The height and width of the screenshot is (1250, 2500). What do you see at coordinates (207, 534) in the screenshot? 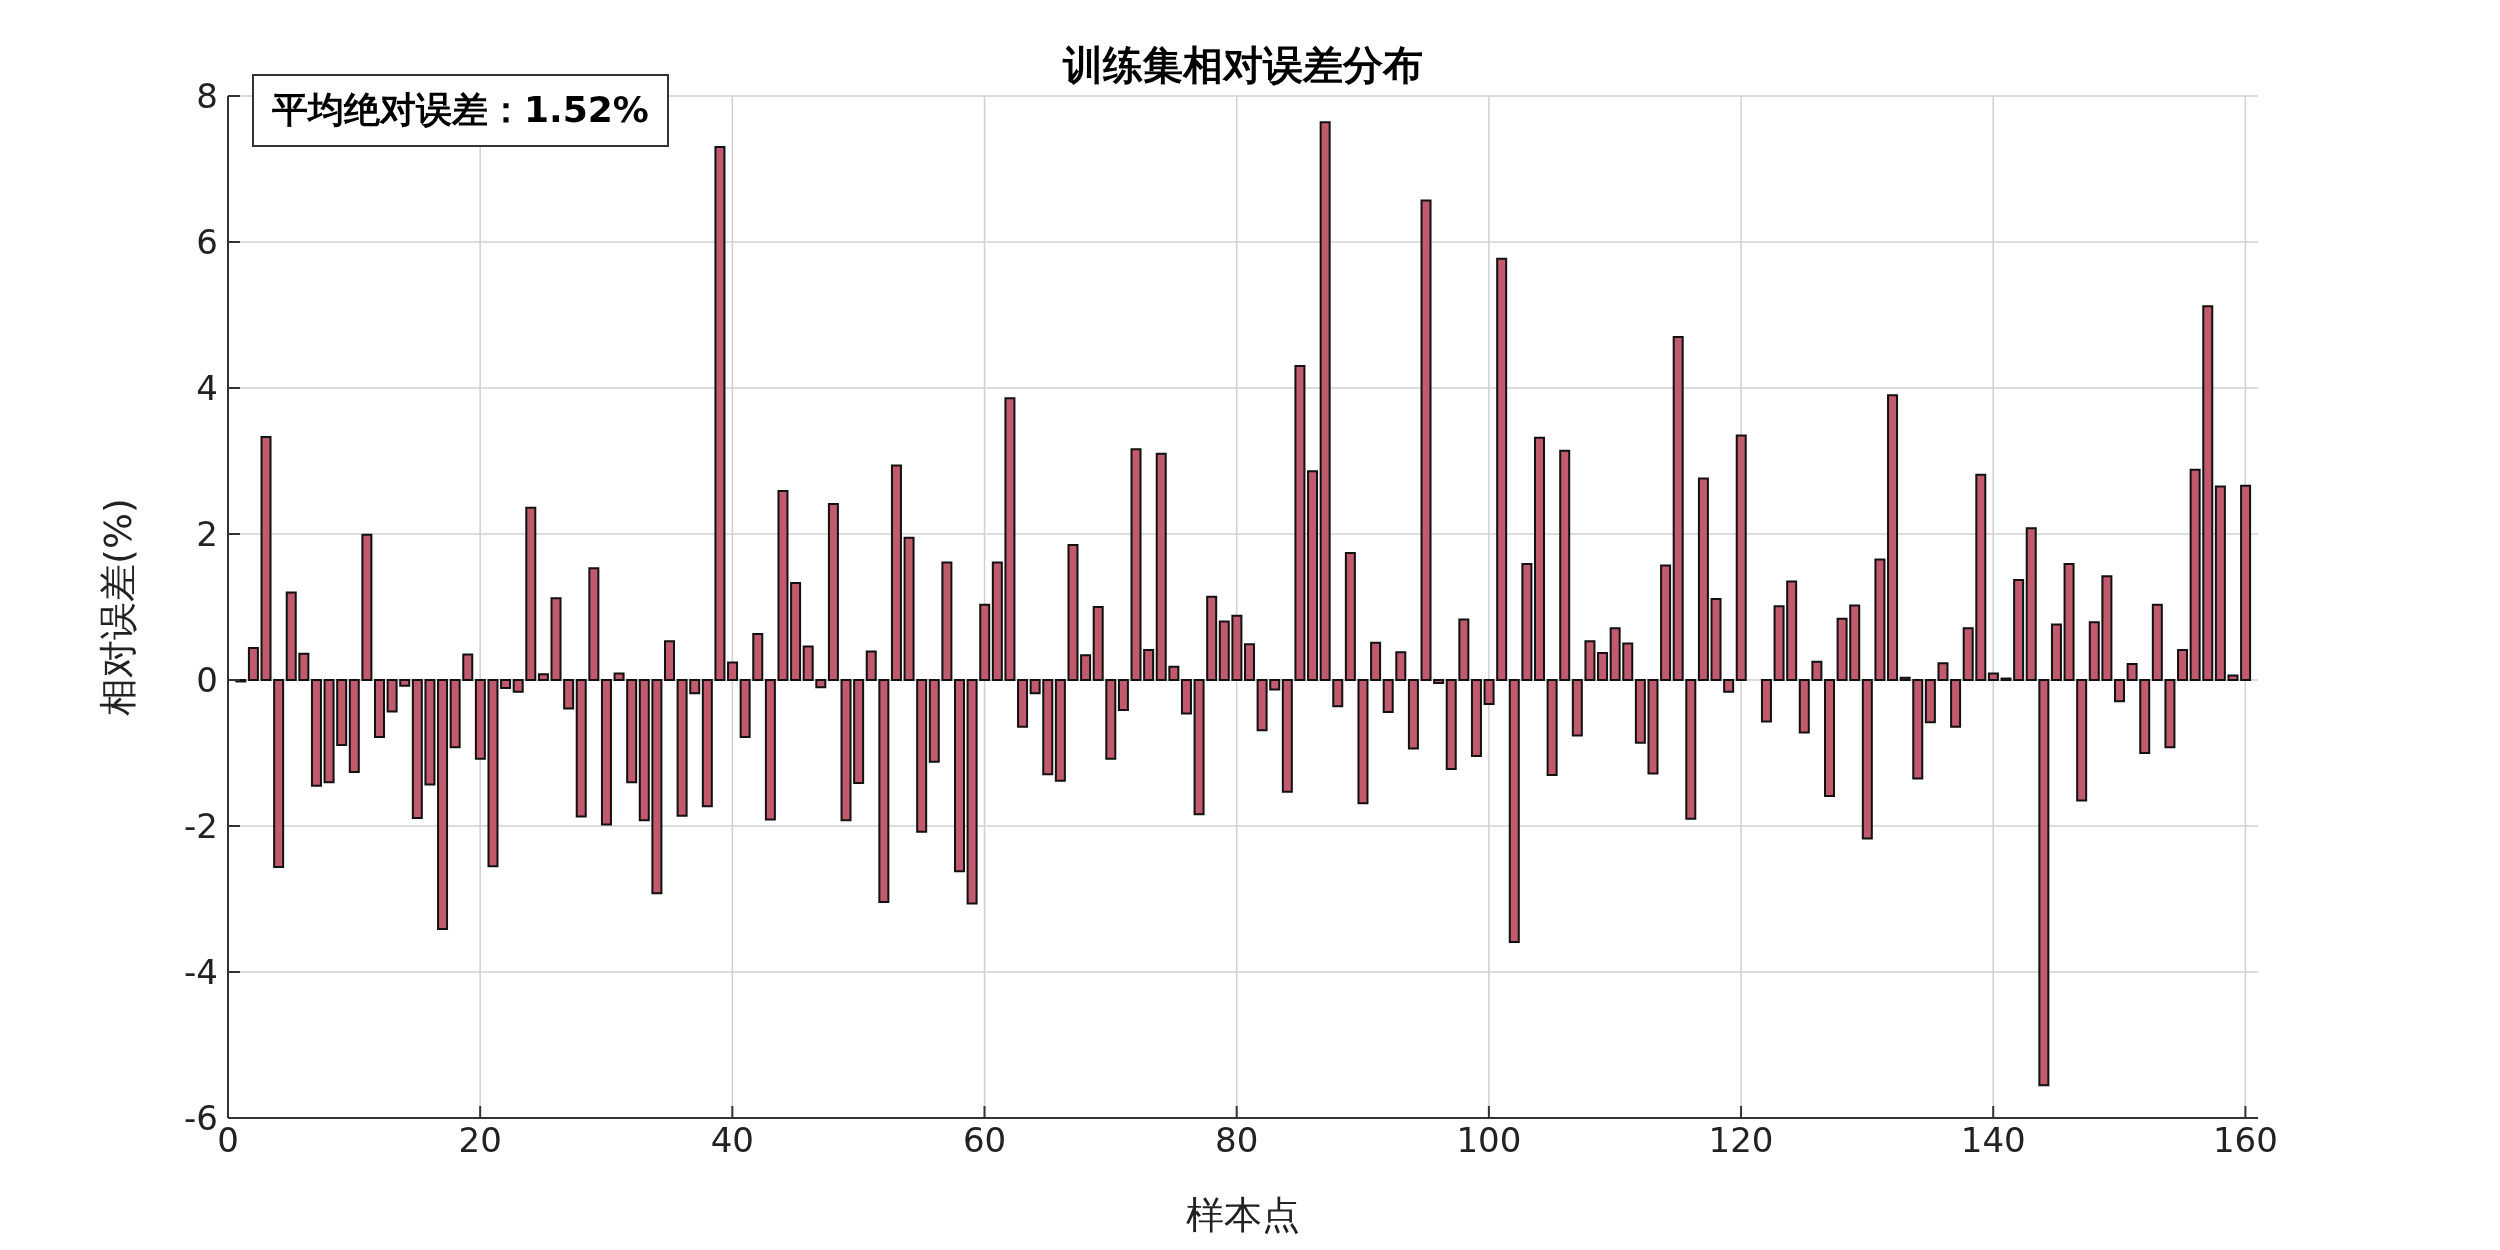
I see `y-tick-label: 2` at bounding box center [207, 534].